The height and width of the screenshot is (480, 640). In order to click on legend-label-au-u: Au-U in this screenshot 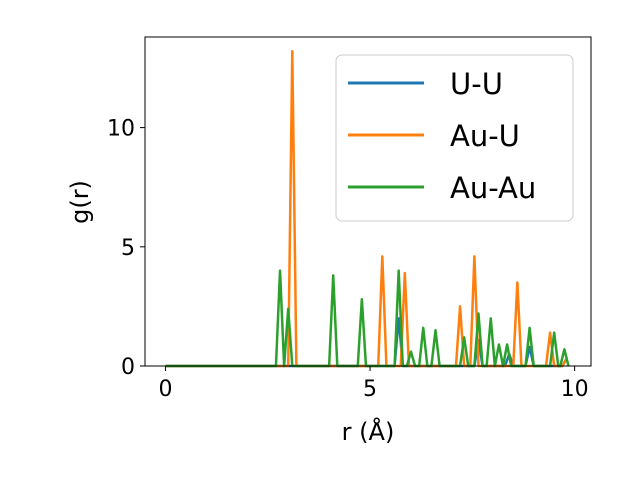, I will do `click(485, 136)`.